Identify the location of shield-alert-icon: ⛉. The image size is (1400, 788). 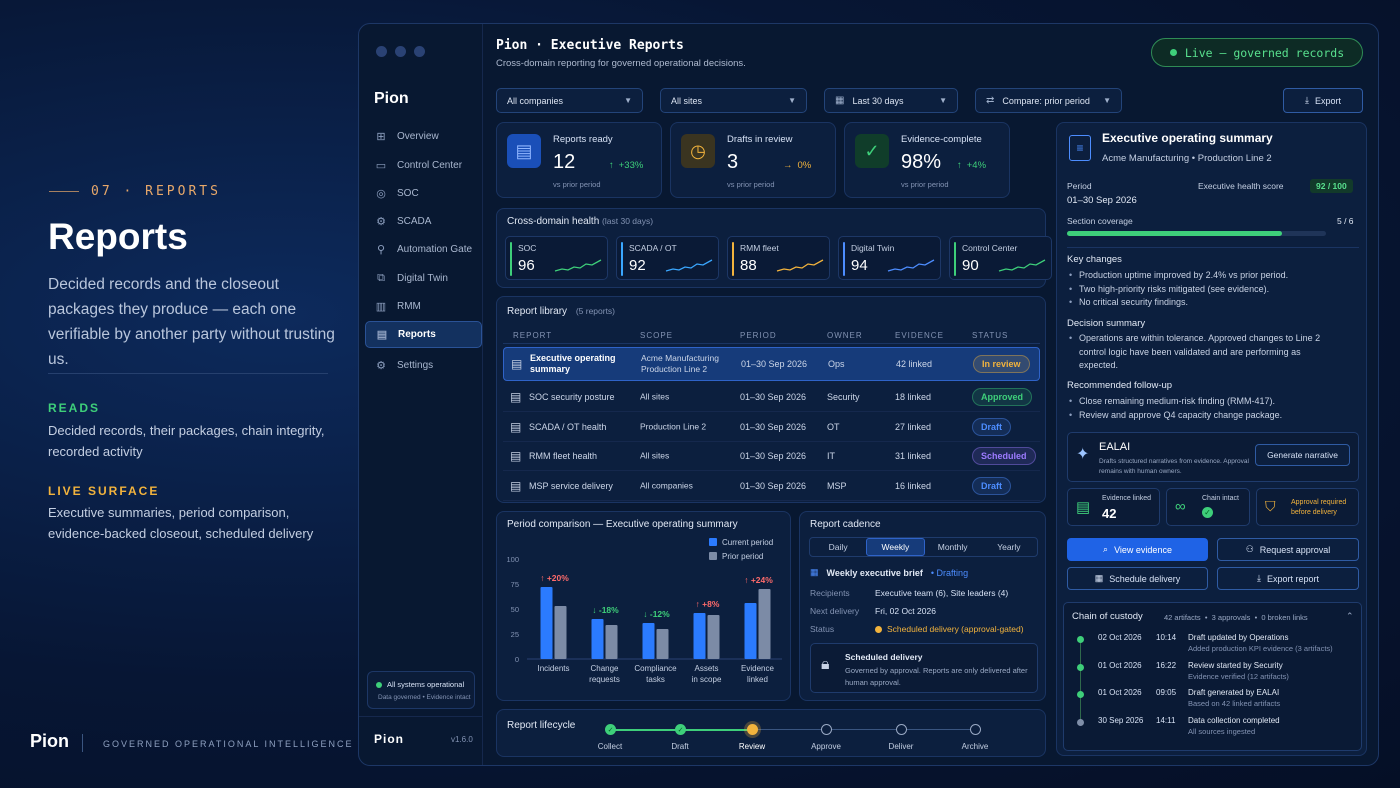
(1270, 506).